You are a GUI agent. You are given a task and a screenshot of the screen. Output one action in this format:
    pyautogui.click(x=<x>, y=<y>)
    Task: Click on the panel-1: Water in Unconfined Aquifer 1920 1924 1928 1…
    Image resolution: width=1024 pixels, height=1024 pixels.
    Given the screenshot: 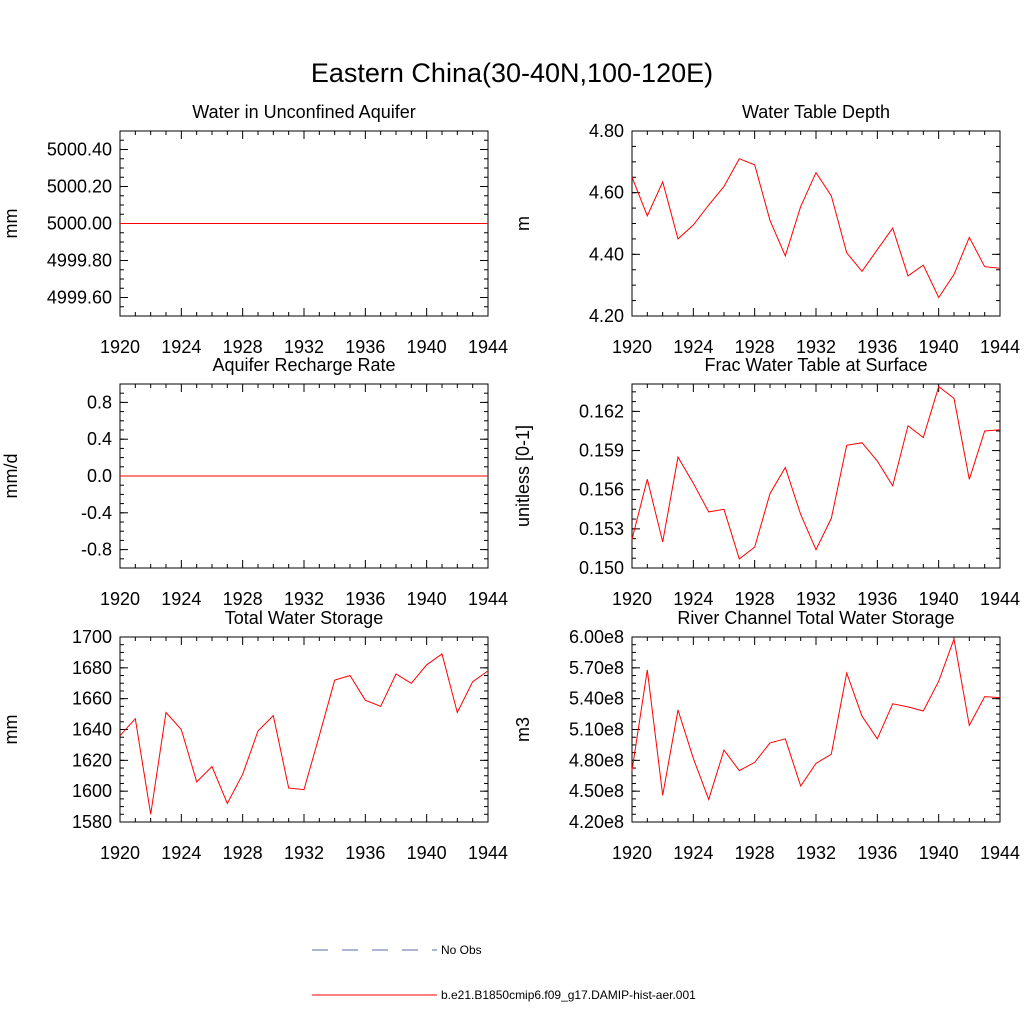 What is the action you would take?
    pyautogui.click(x=254, y=229)
    